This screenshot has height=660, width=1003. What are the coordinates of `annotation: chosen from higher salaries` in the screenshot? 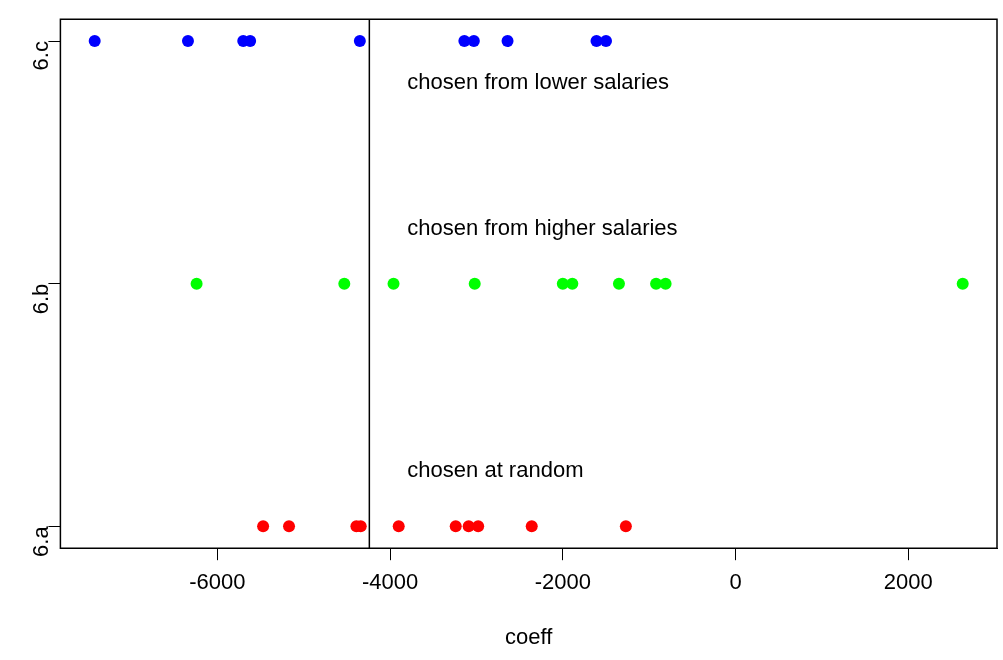 It's located at (542, 227).